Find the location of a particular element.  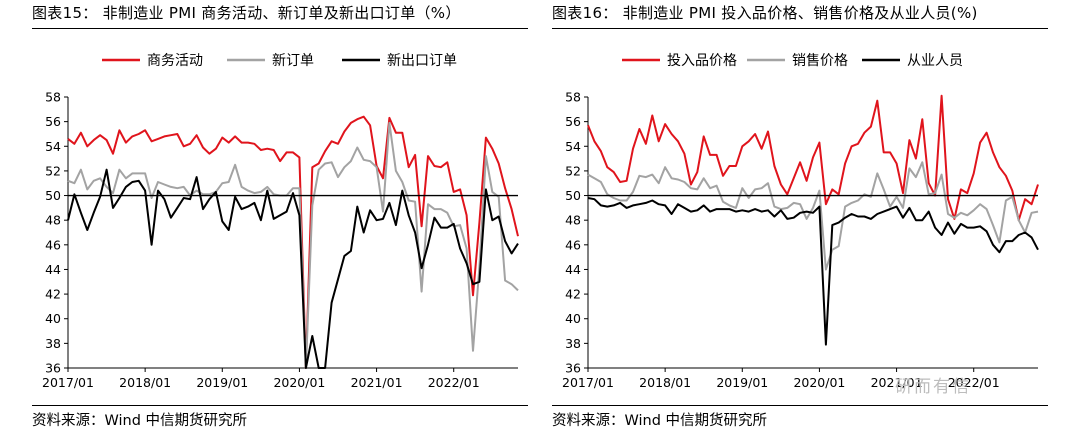

legend-item-1: 新订单 is located at coordinates (270, 61).